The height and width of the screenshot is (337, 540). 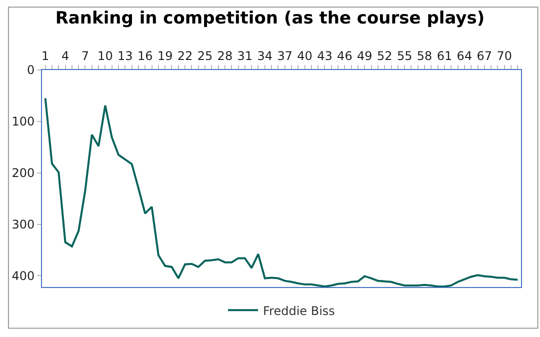 I want to click on x-tick-label: 16, so click(x=145, y=56).